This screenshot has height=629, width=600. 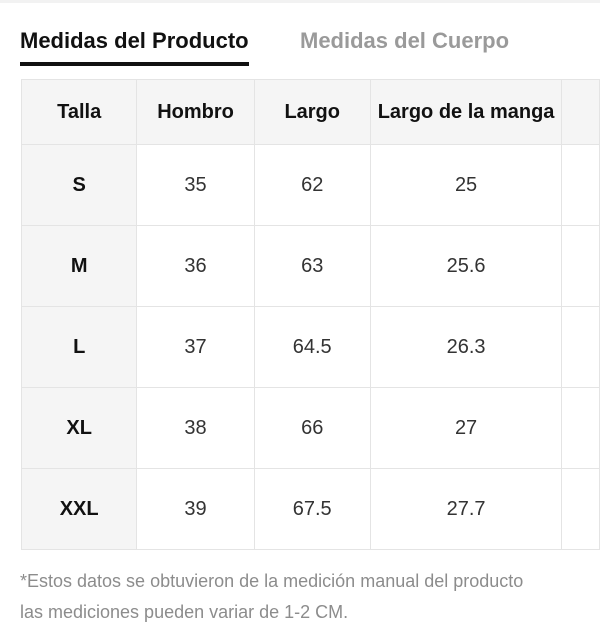 What do you see at coordinates (466, 428) in the screenshot?
I see `sleeve-cell: 27` at bounding box center [466, 428].